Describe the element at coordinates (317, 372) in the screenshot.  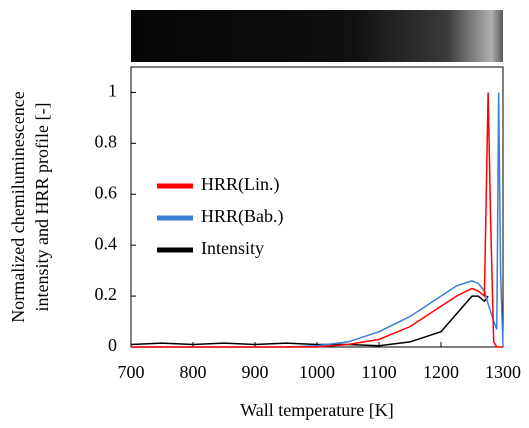
I see `x-tick-label: 1000` at that location.